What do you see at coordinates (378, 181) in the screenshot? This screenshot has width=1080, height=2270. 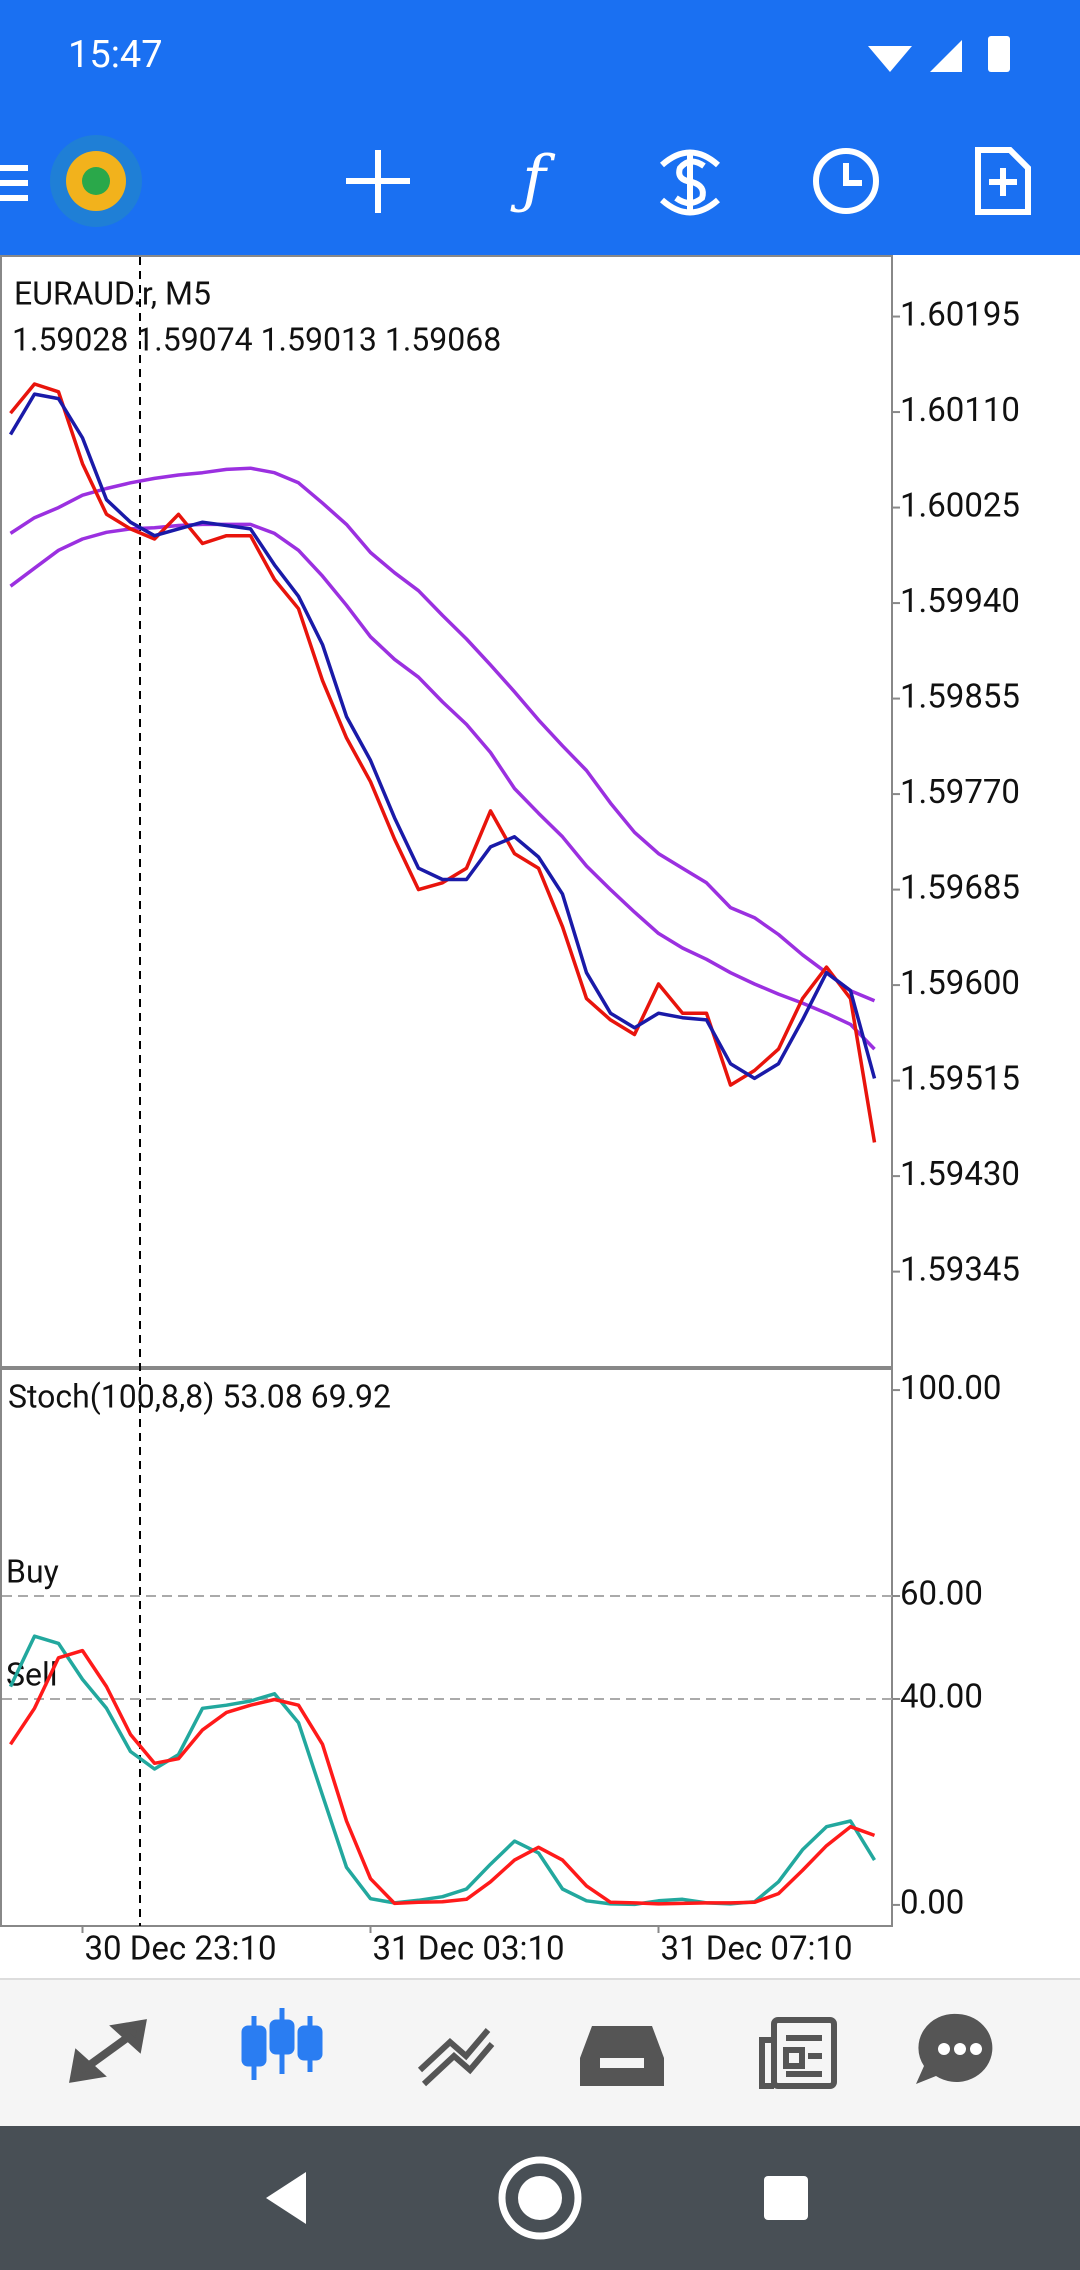 I see `crosshair-button` at bounding box center [378, 181].